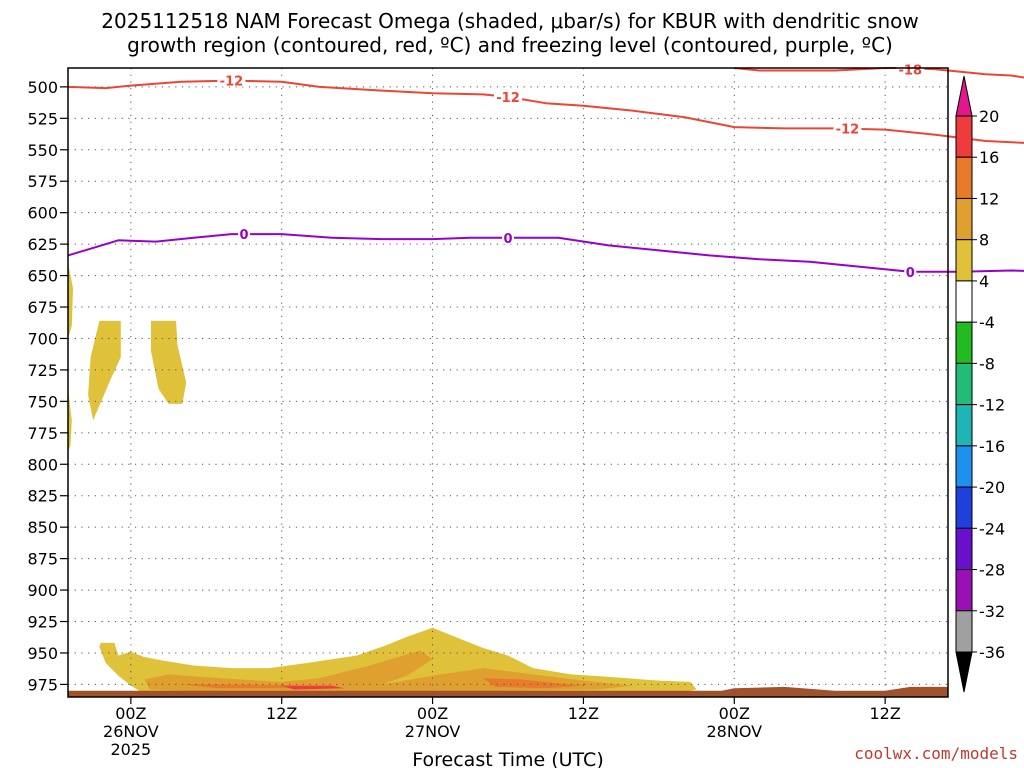  Describe the element at coordinates (42, 181) in the screenshot. I see `y-tick-label-575: 575` at that location.